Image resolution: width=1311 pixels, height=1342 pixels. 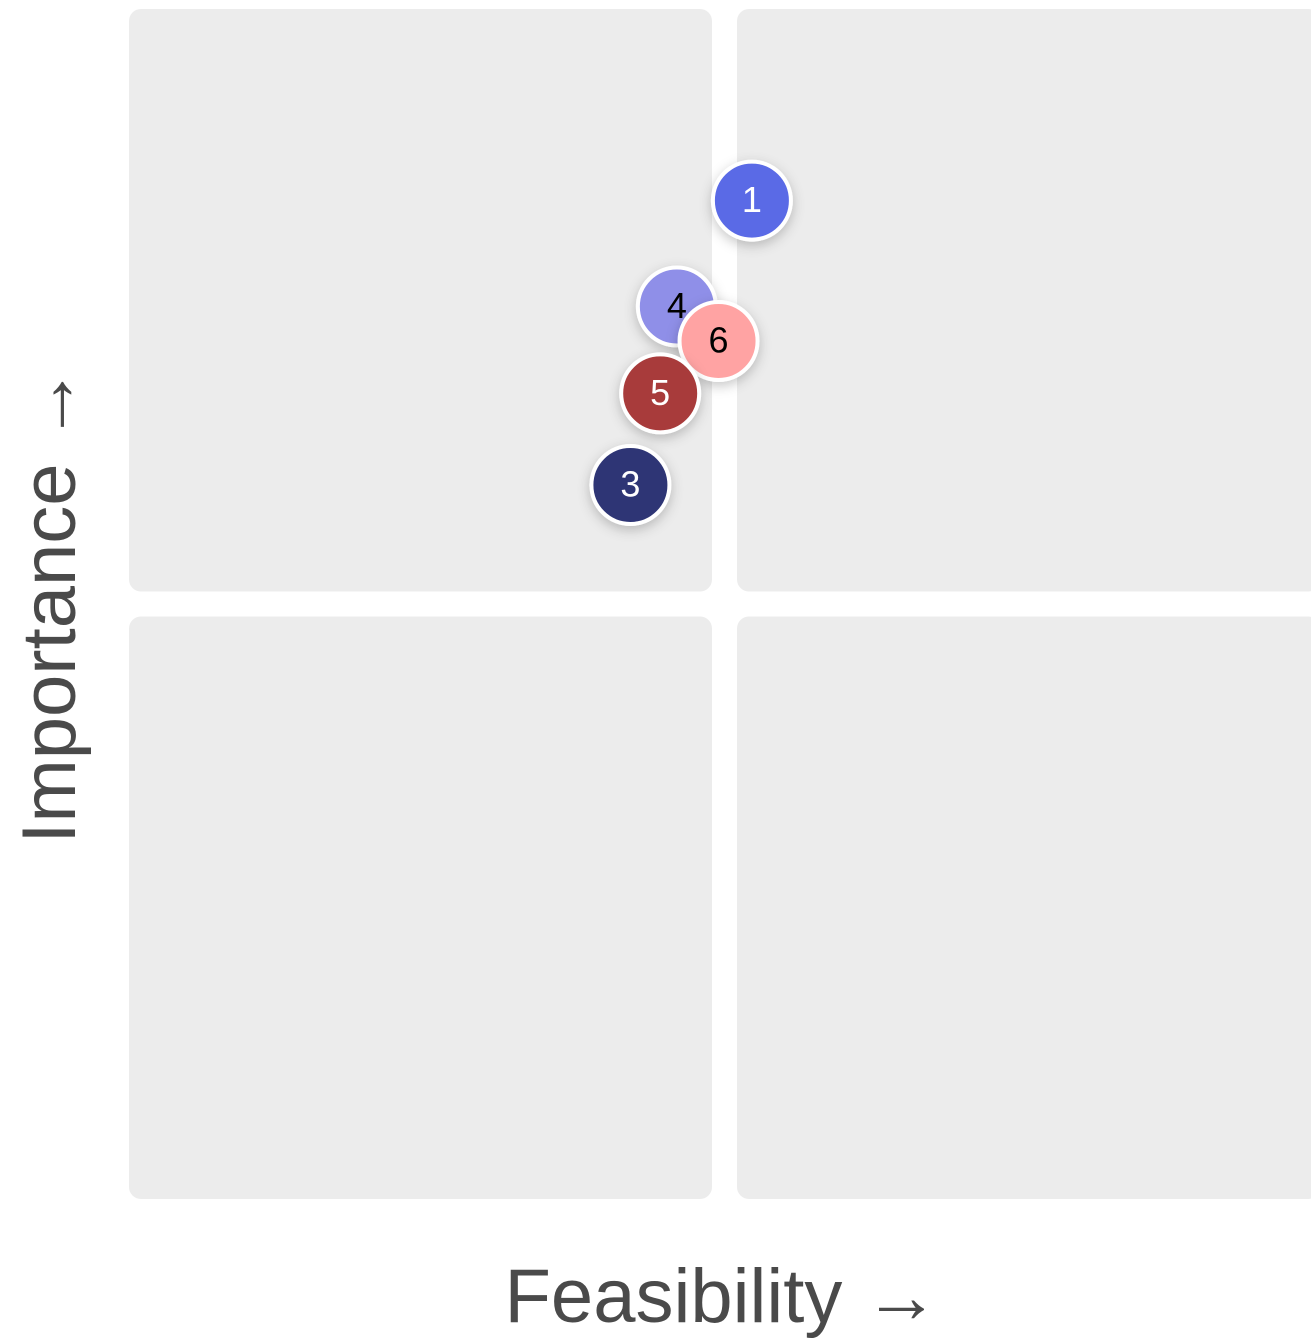 I want to click on point-label: 4, so click(x=677, y=305).